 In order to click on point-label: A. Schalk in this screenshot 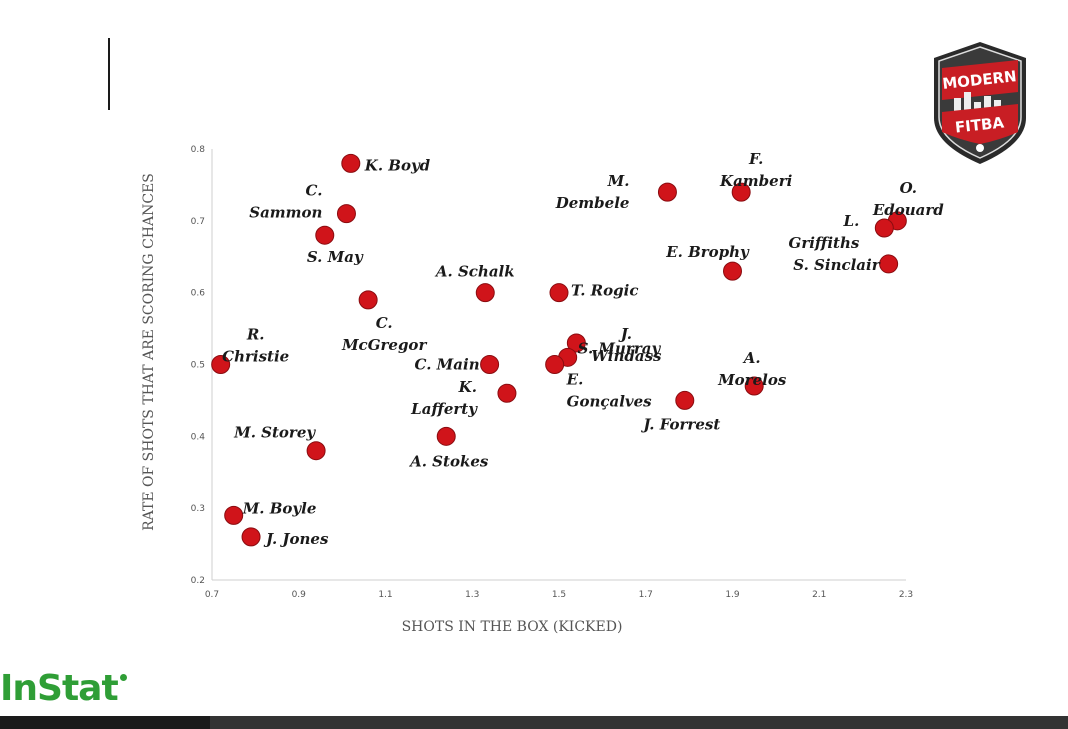, I will do `click(474, 272)`.